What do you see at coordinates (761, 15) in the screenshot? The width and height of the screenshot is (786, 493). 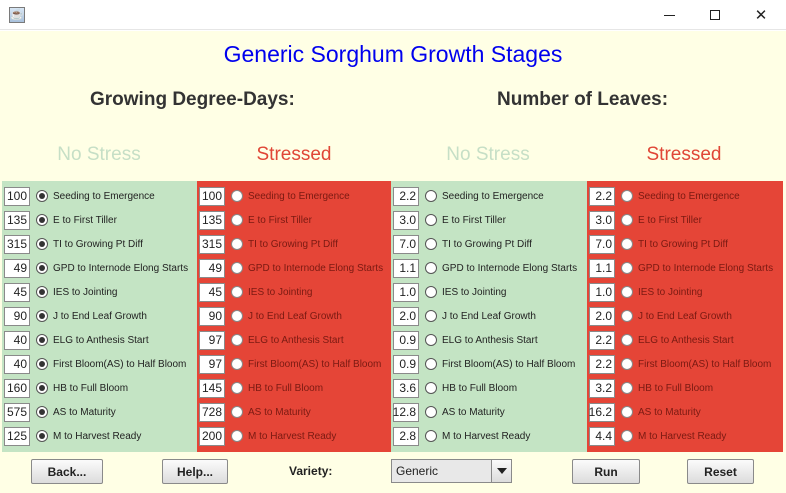 I see `close-button: ✕` at bounding box center [761, 15].